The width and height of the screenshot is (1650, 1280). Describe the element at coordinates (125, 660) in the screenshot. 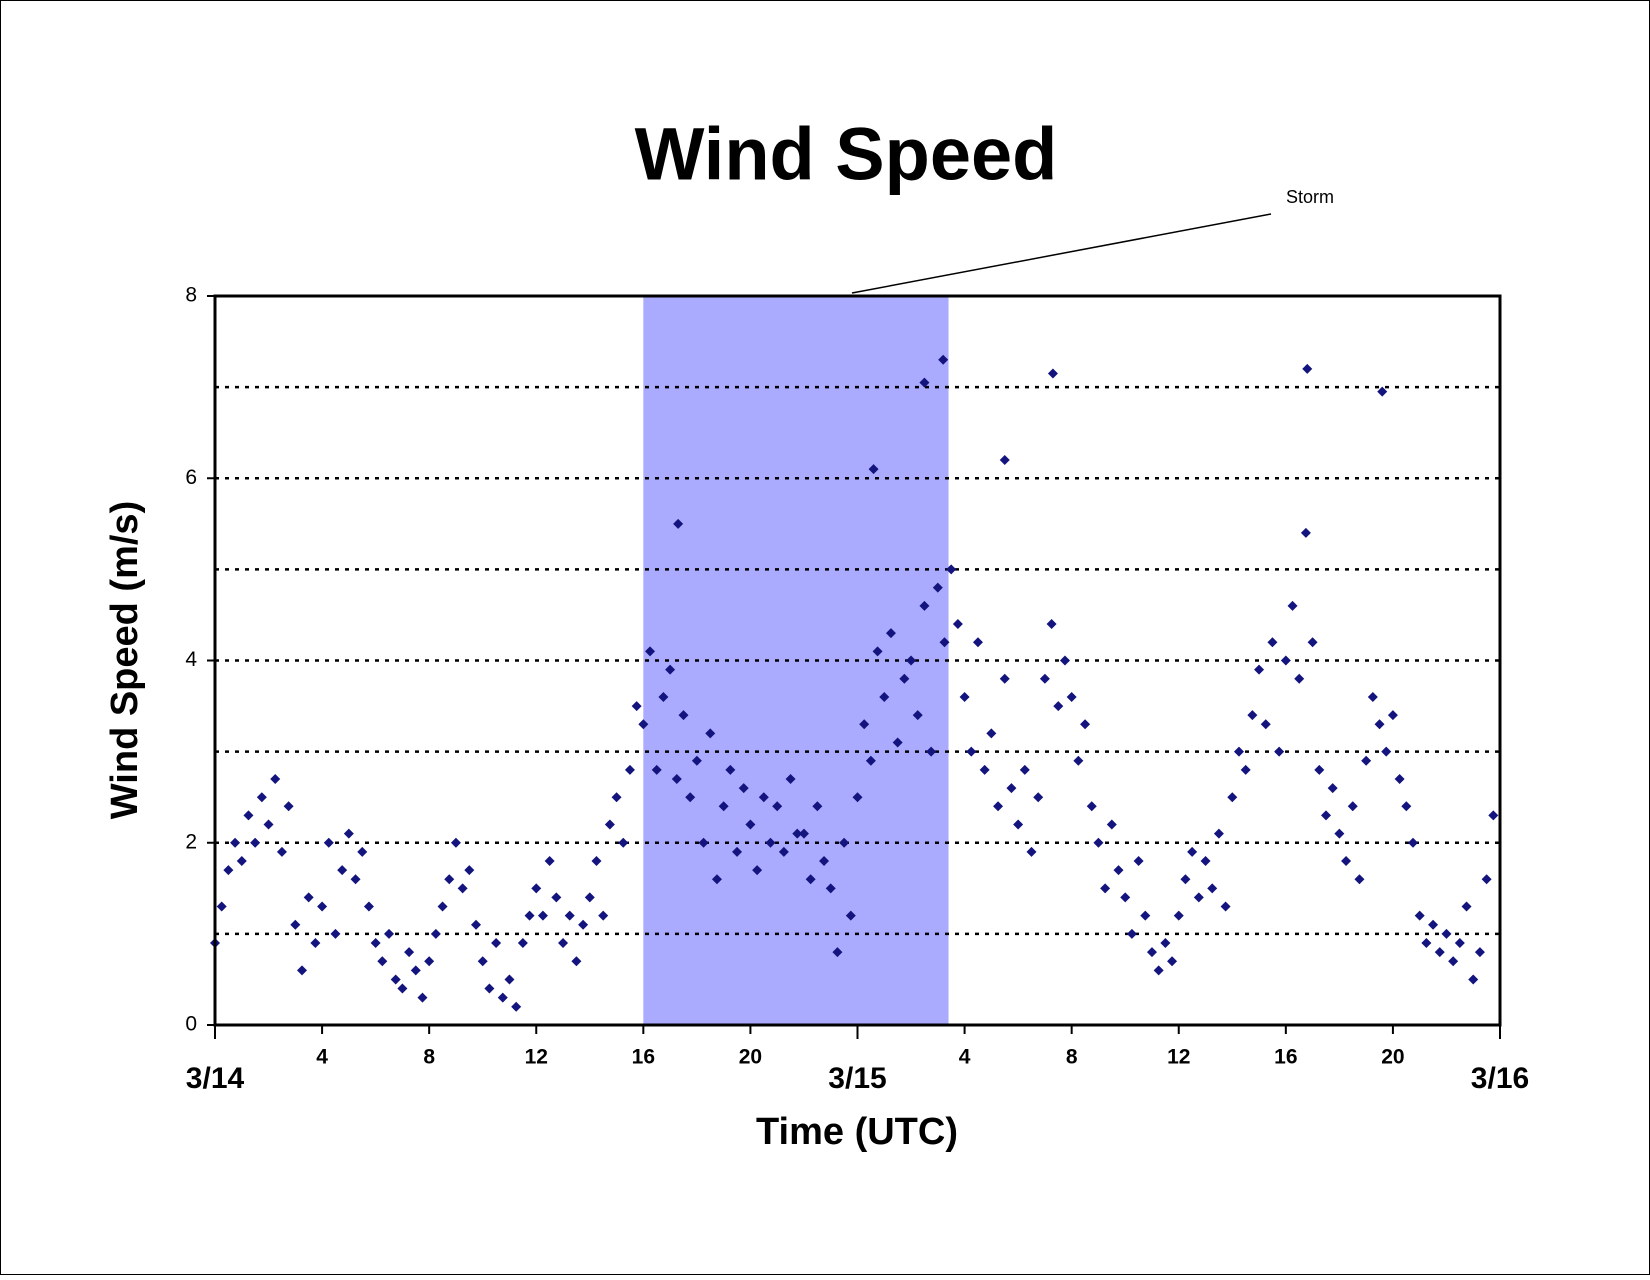

I see `y-axis-title: Wind Speed (m/s)` at that location.